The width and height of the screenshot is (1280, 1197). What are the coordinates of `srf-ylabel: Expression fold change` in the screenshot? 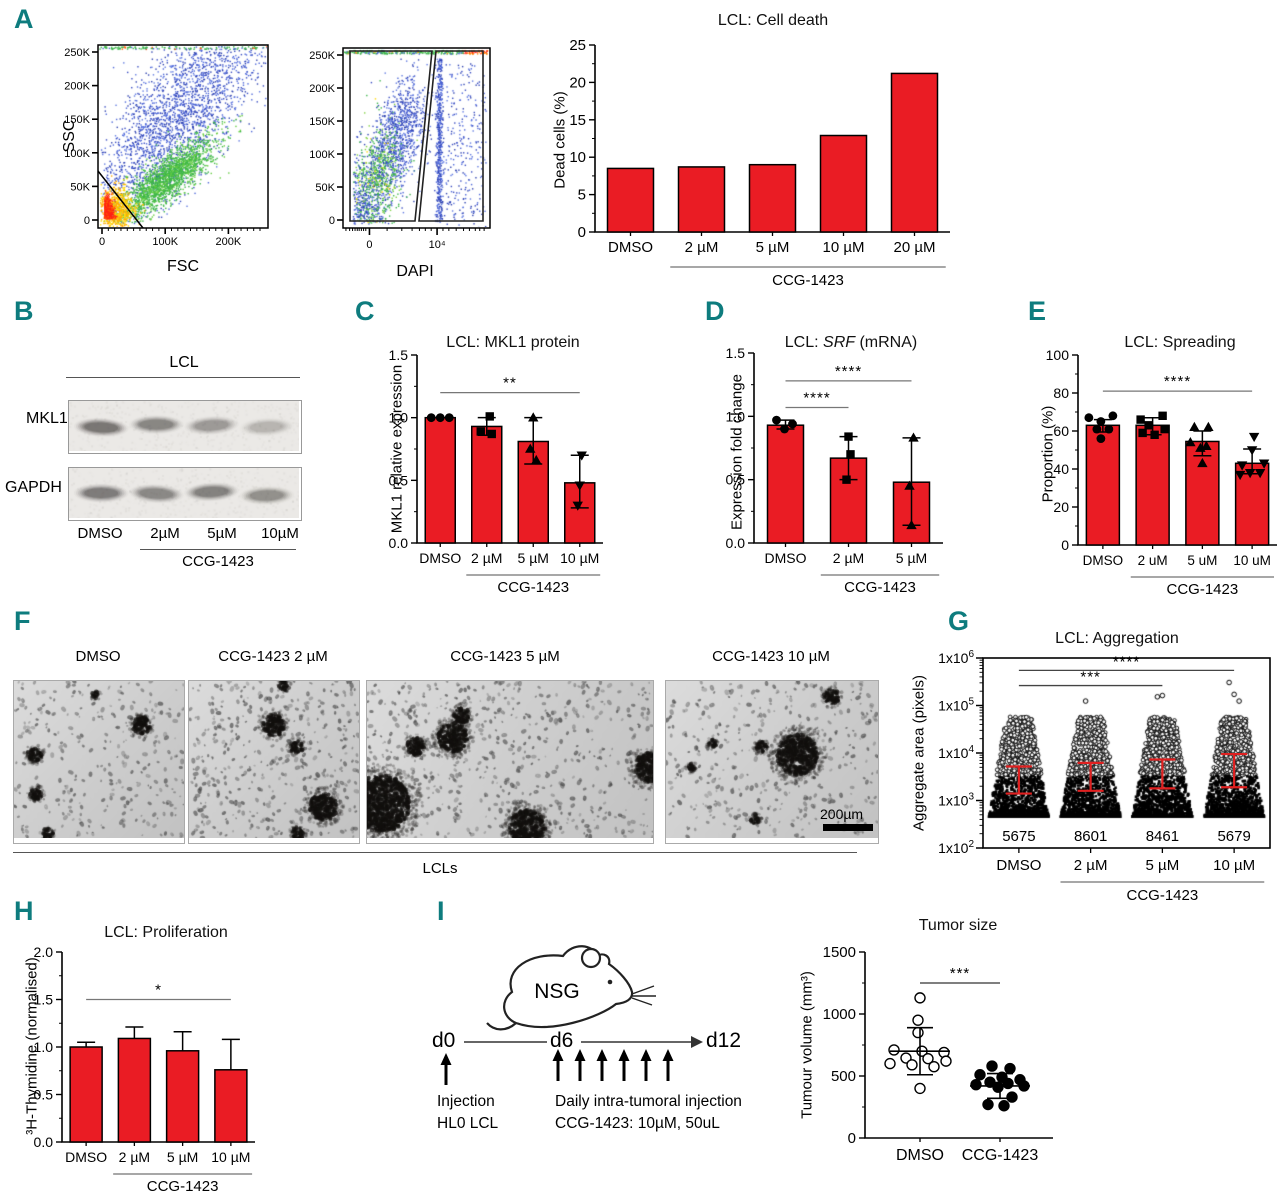 It's located at (737, 452).